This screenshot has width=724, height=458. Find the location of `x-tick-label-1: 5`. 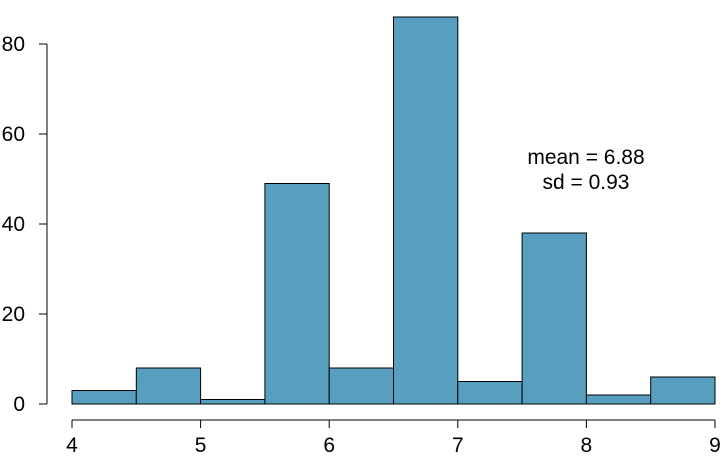

x-tick-label-1: 5 is located at coordinates (201, 445).